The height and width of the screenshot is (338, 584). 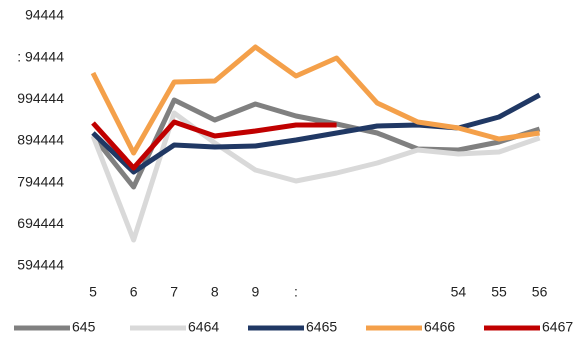 I want to click on y-tick-label: 794444, so click(x=40, y=181).